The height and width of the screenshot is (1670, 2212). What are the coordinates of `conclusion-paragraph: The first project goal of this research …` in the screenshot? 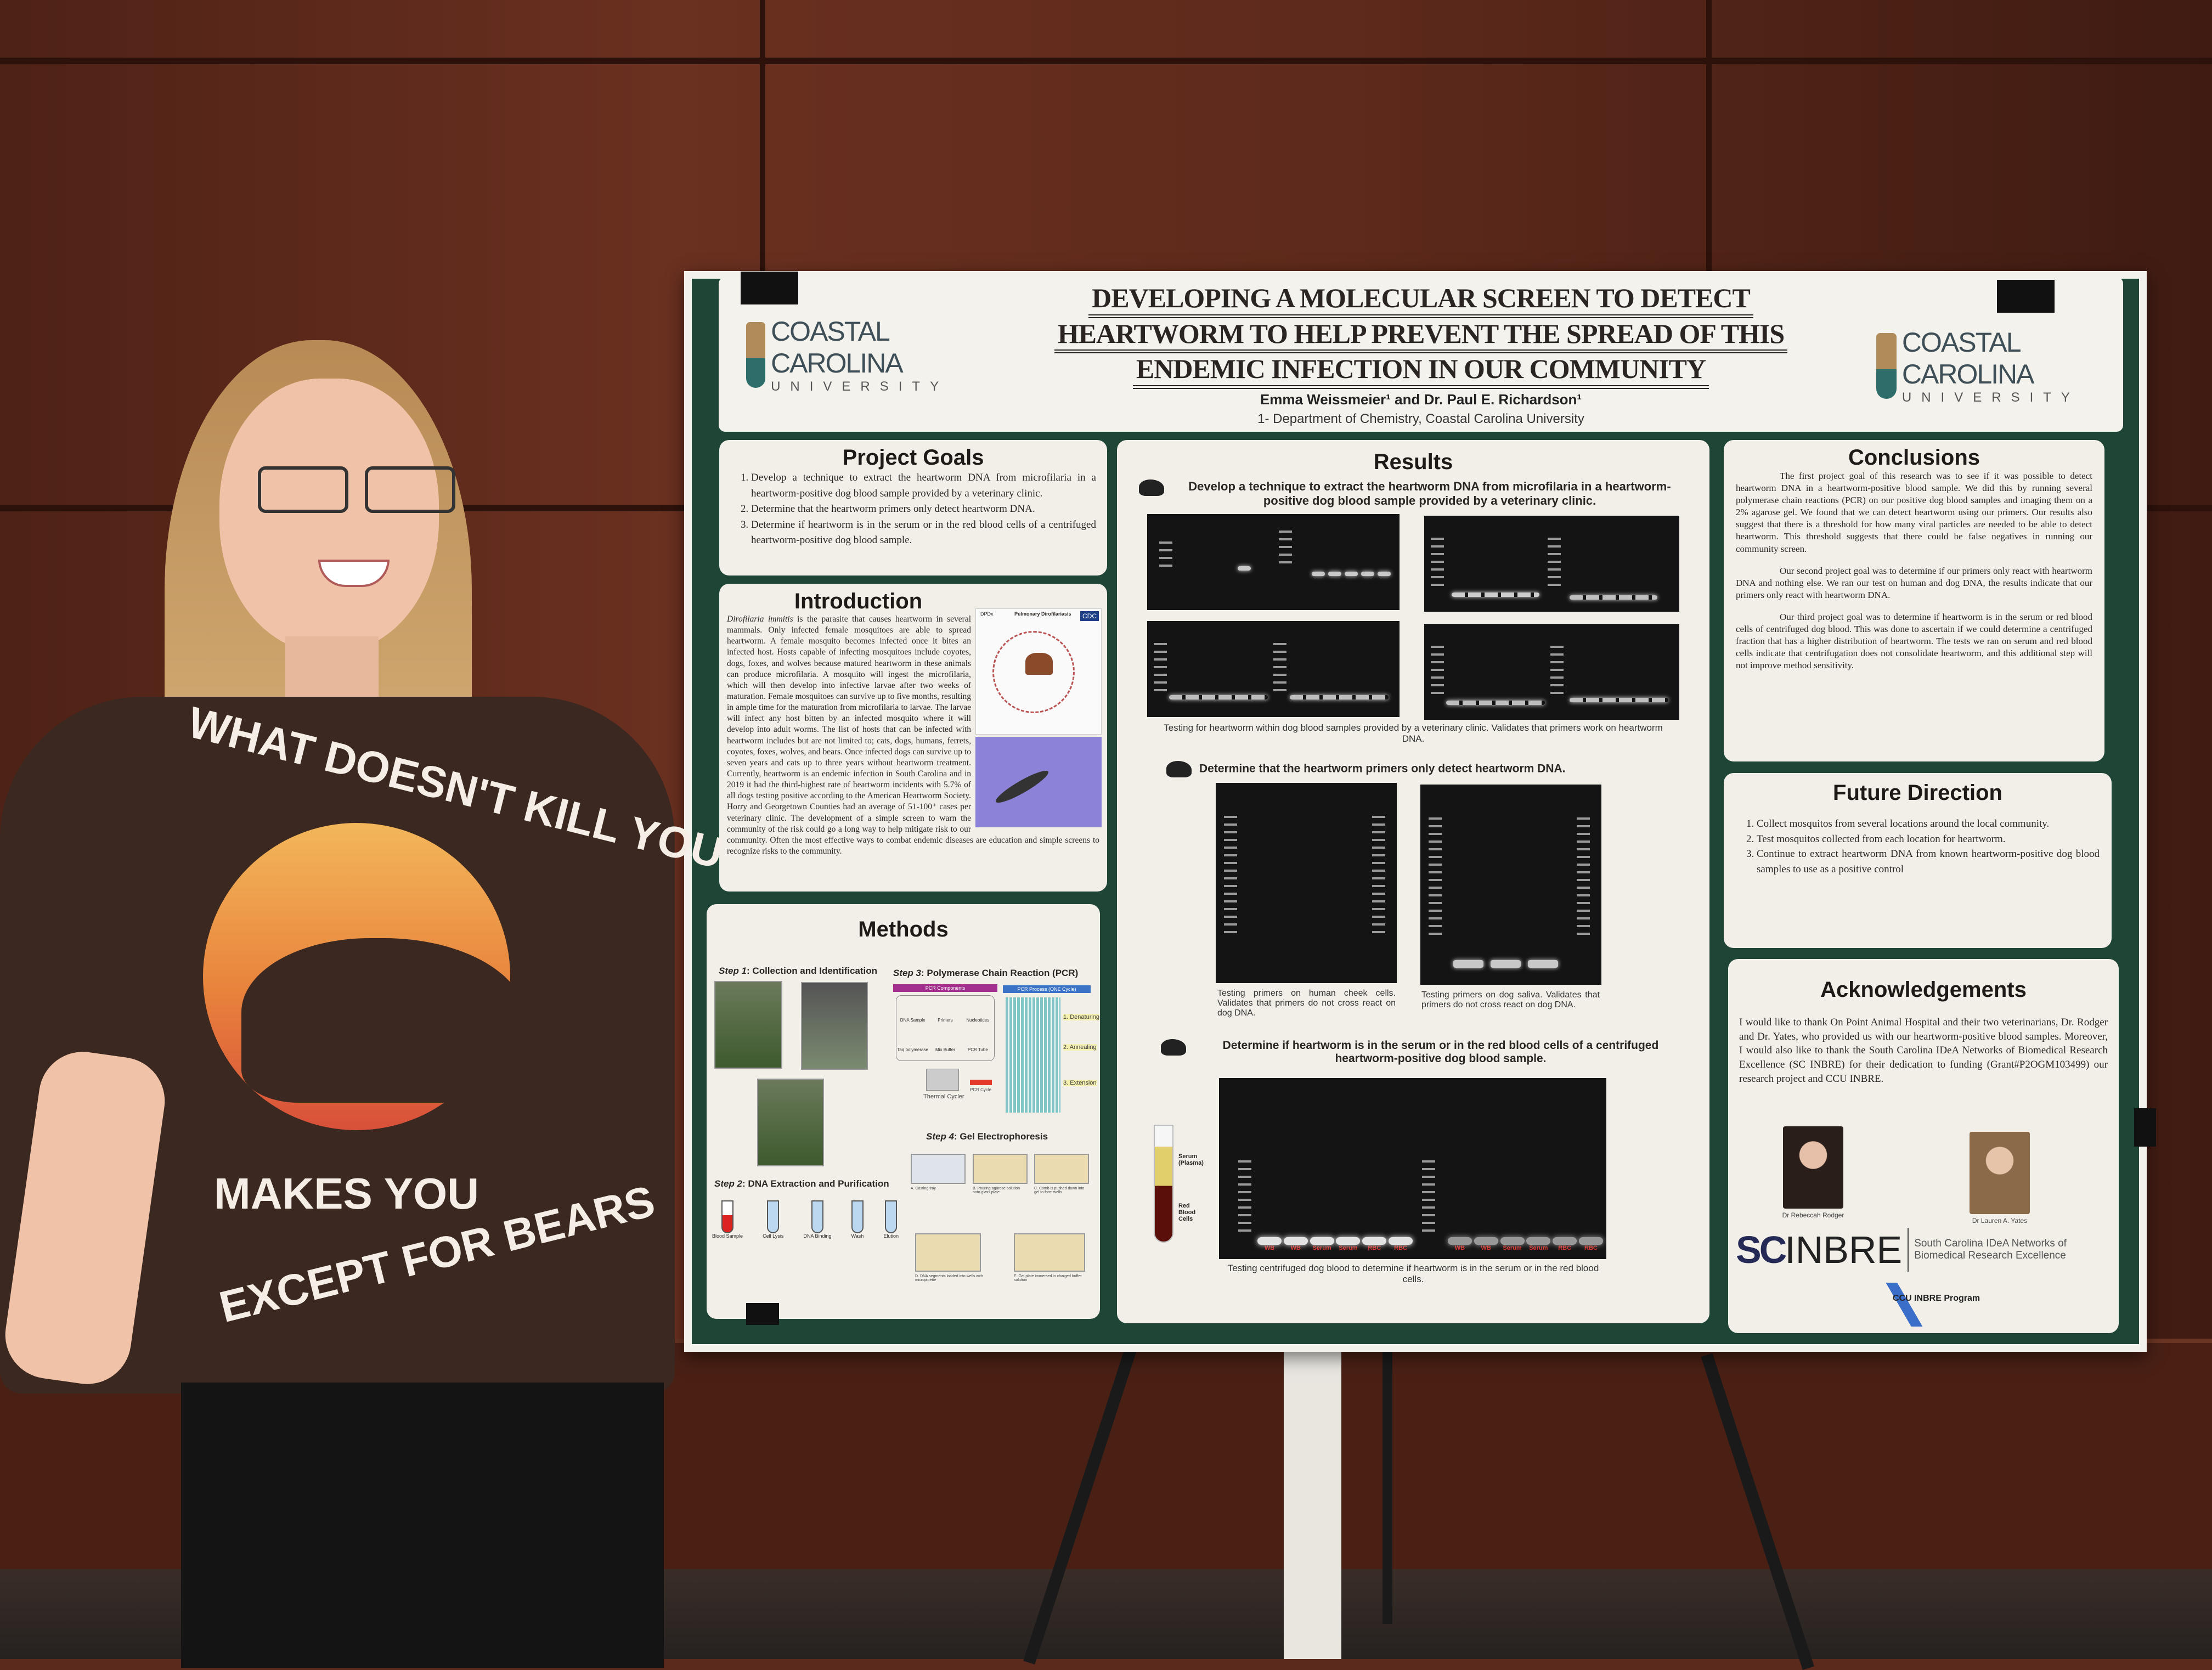 It's located at (1914, 512).